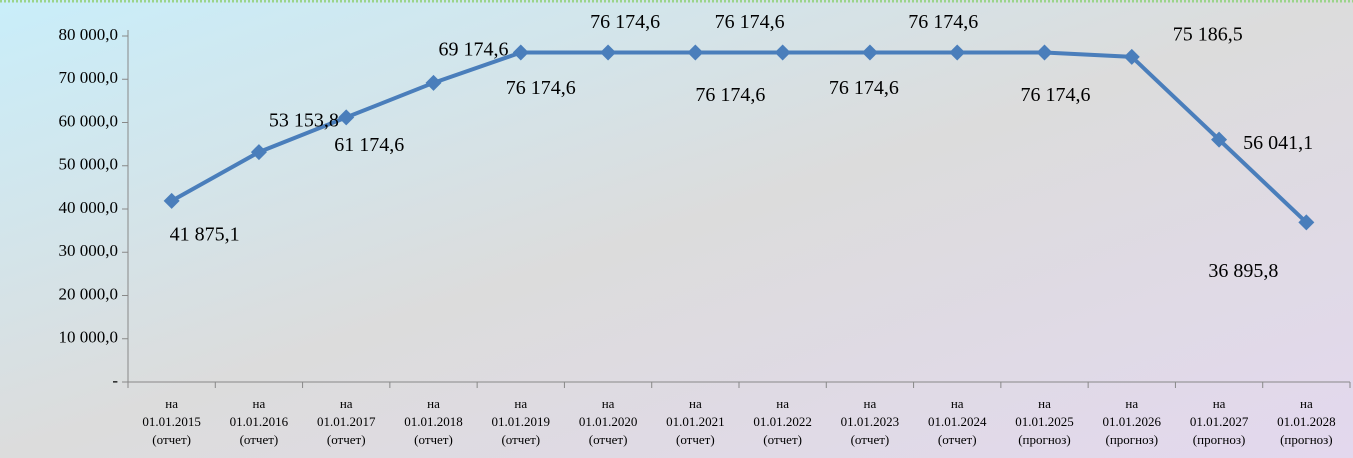 The image size is (1353, 458). What do you see at coordinates (521, 421) in the screenshot?
I see `x-tick-label: на 01.01.2019 (отчет)` at bounding box center [521, 421].